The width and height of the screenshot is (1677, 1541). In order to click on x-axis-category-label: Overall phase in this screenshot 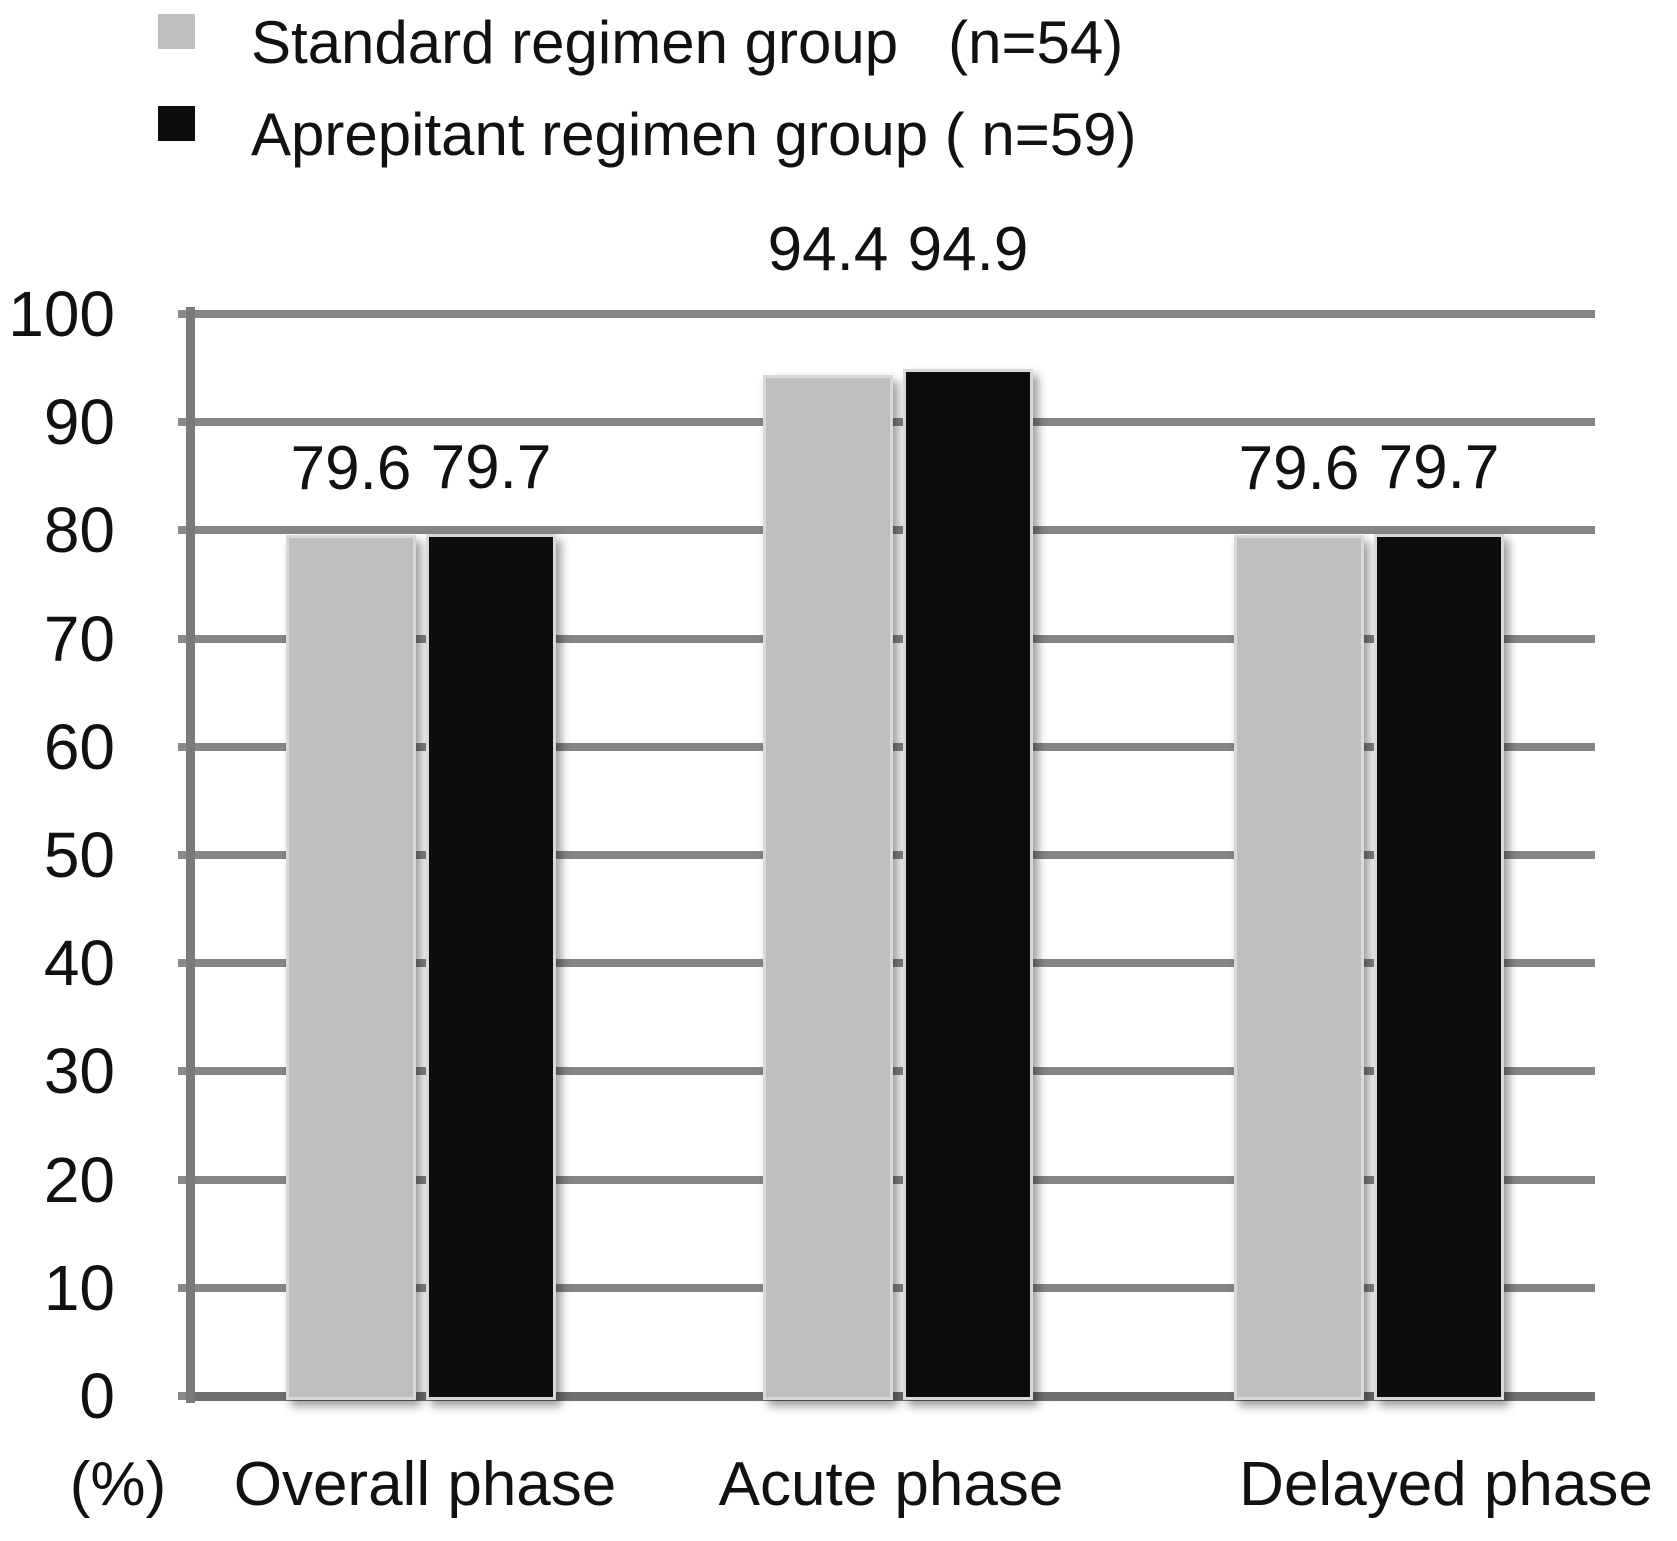, I will do `click(425, 1484)`.